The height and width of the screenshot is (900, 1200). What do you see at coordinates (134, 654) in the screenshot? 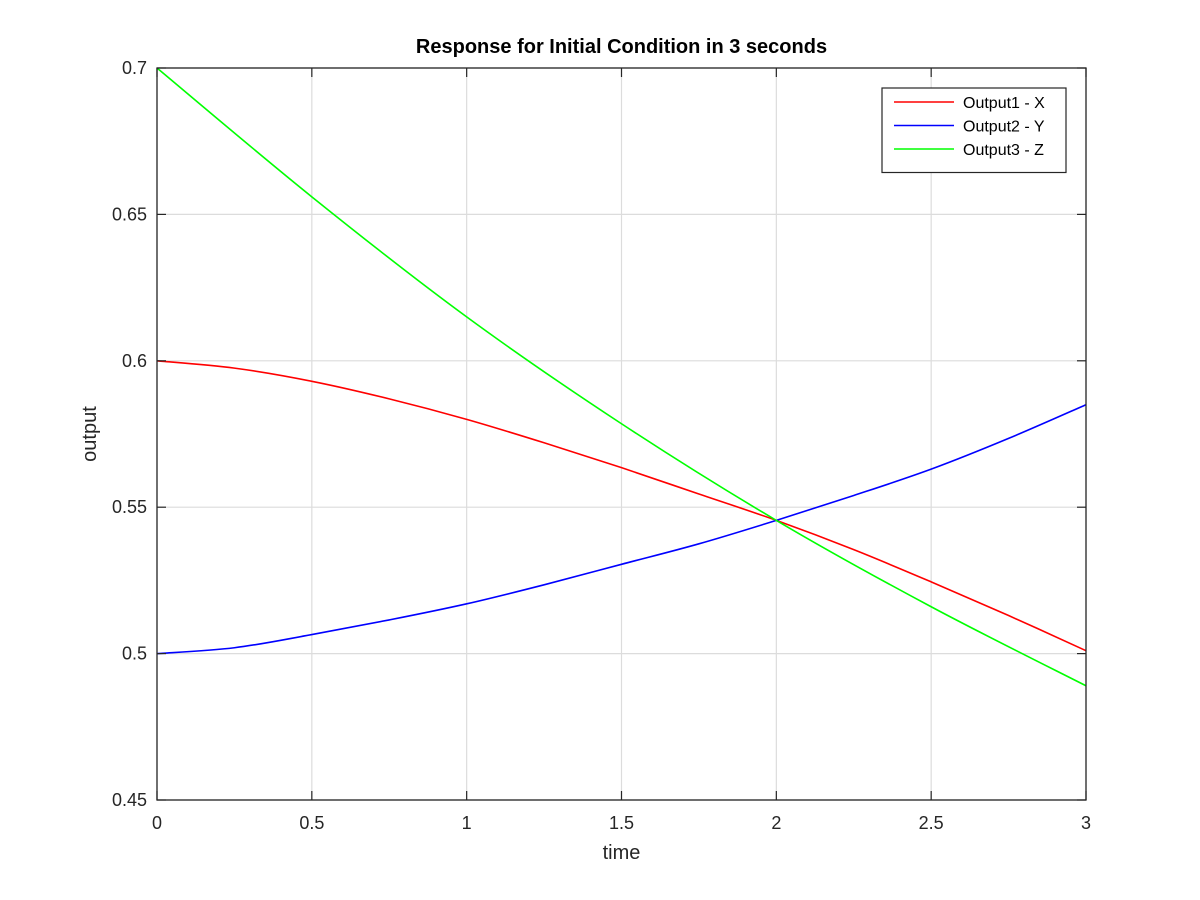
I see `y-tick-label: 0.5` at bounding box center [134, 654].